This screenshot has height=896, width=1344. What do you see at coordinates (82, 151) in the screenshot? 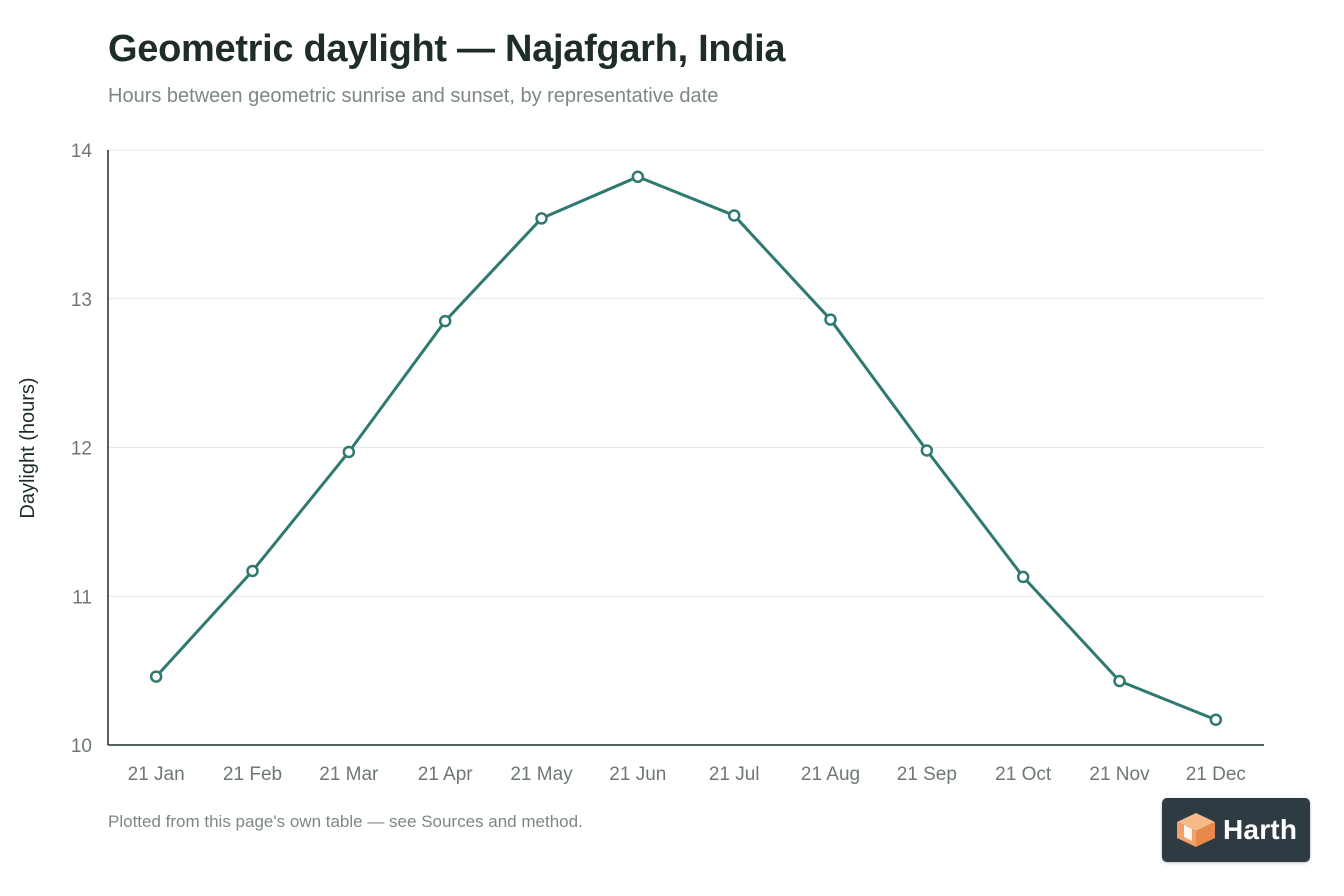
I see `y-tick-label: 14` at bounding box center [82, 151].